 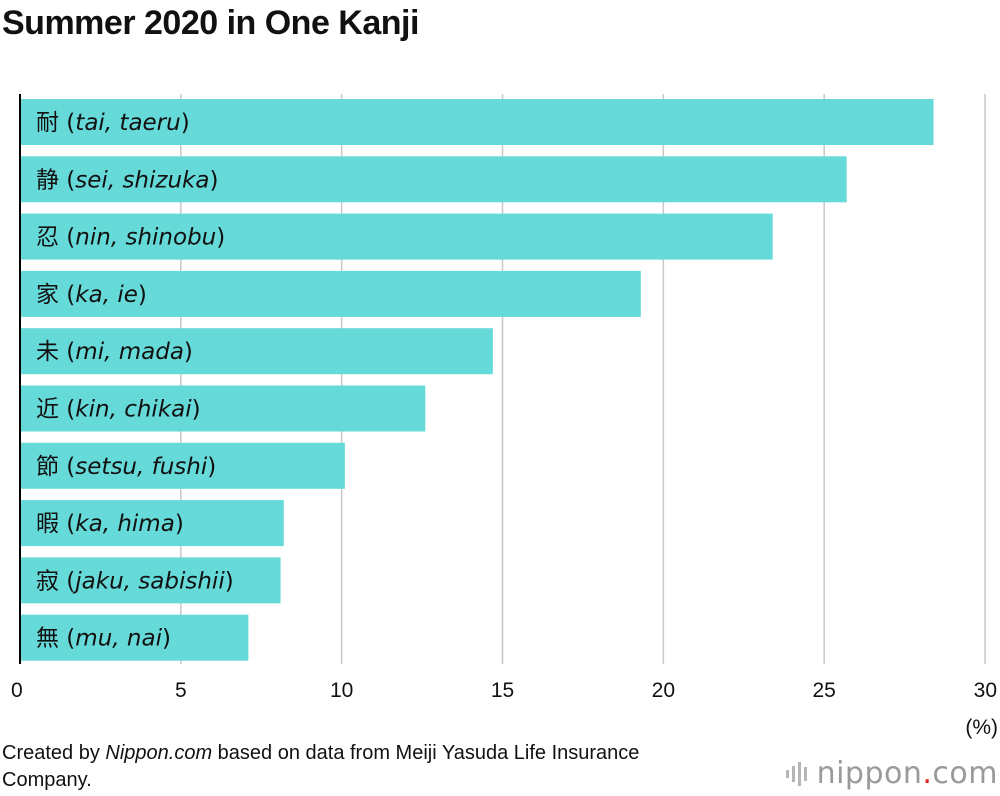 What do you see at coordinates (341, 690) in the screenshot?
I see `x-tick-label: 10` at bounding box center [341, 690].